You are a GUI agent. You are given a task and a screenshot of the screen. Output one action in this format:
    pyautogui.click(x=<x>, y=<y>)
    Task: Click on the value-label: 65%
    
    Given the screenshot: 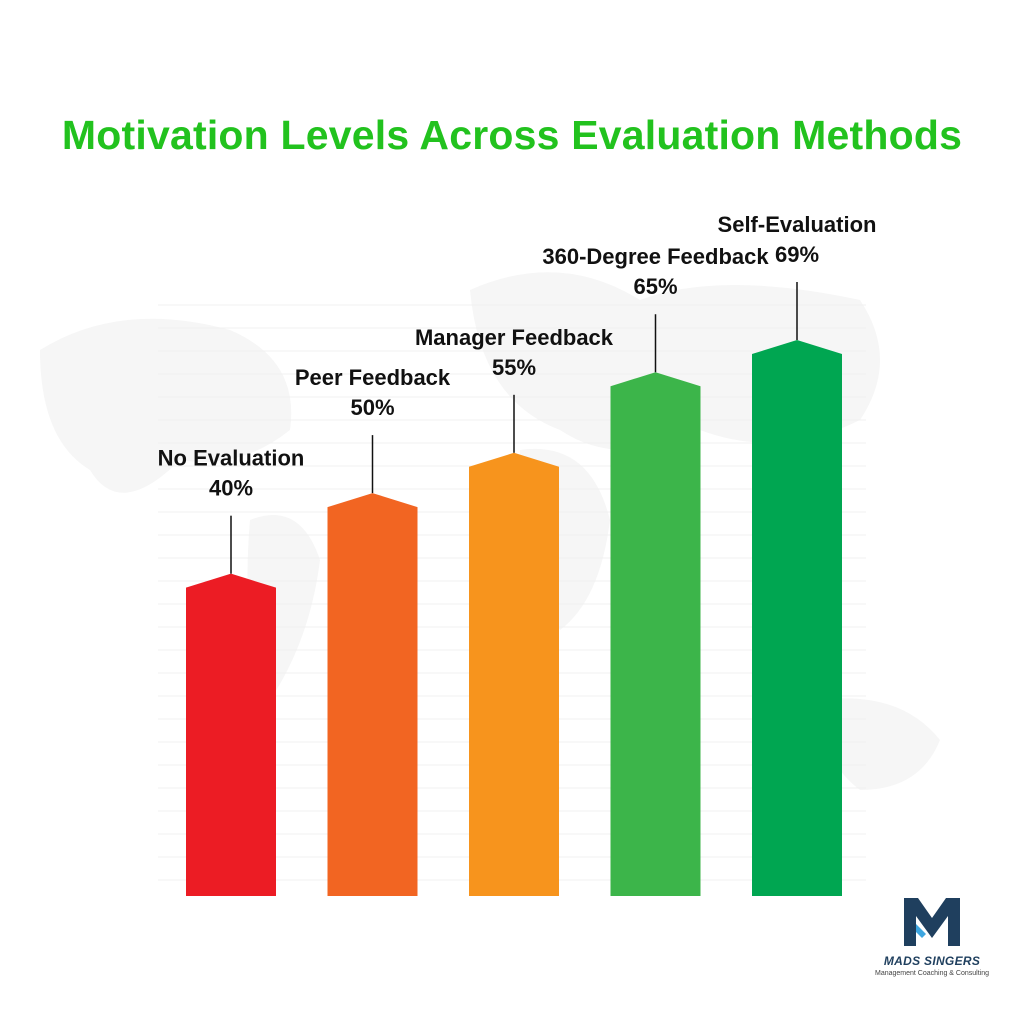 What is the action you would take?
    pyautogui.click(x=655, y=286)
    